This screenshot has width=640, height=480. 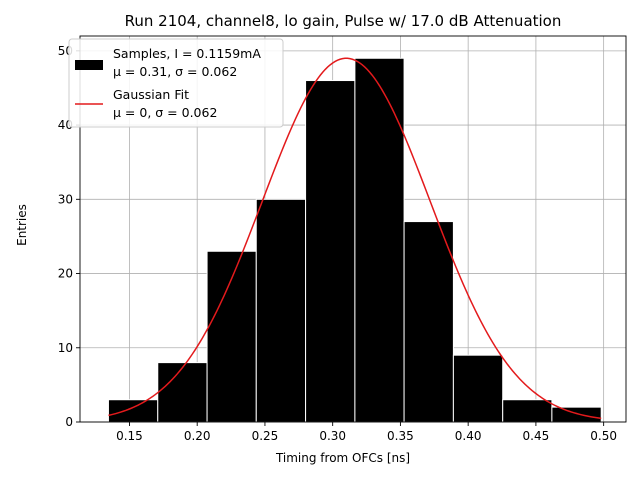 I want to click on x-tick-label: 0.35, so click(x=400, y=436).